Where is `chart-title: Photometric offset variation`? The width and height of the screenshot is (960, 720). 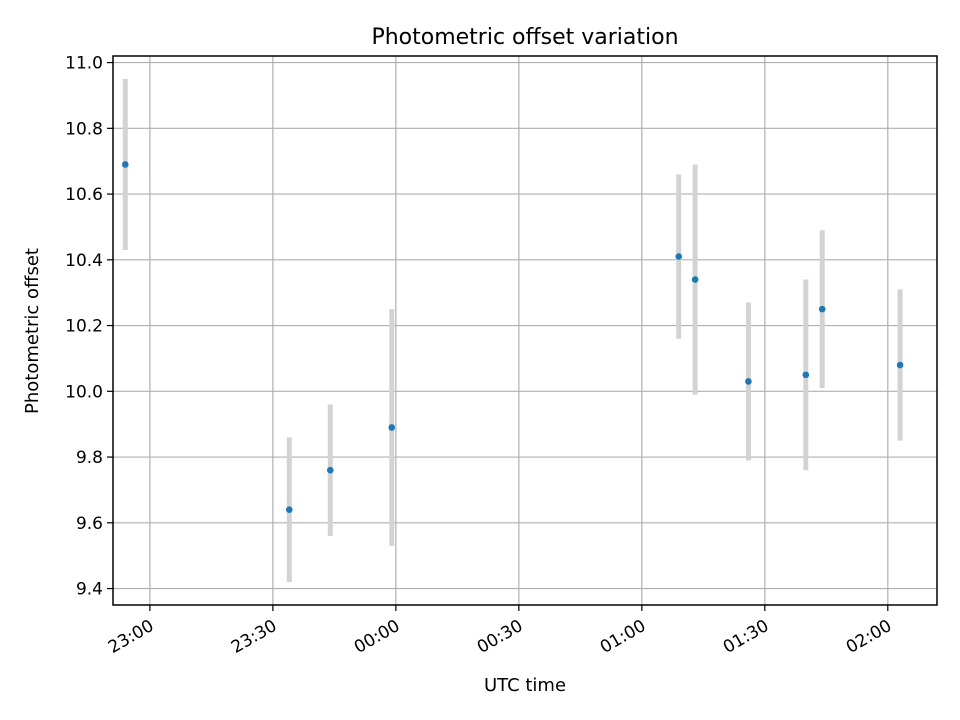
chart-title: Photometric offset variation is located at coordinates (524, 37).